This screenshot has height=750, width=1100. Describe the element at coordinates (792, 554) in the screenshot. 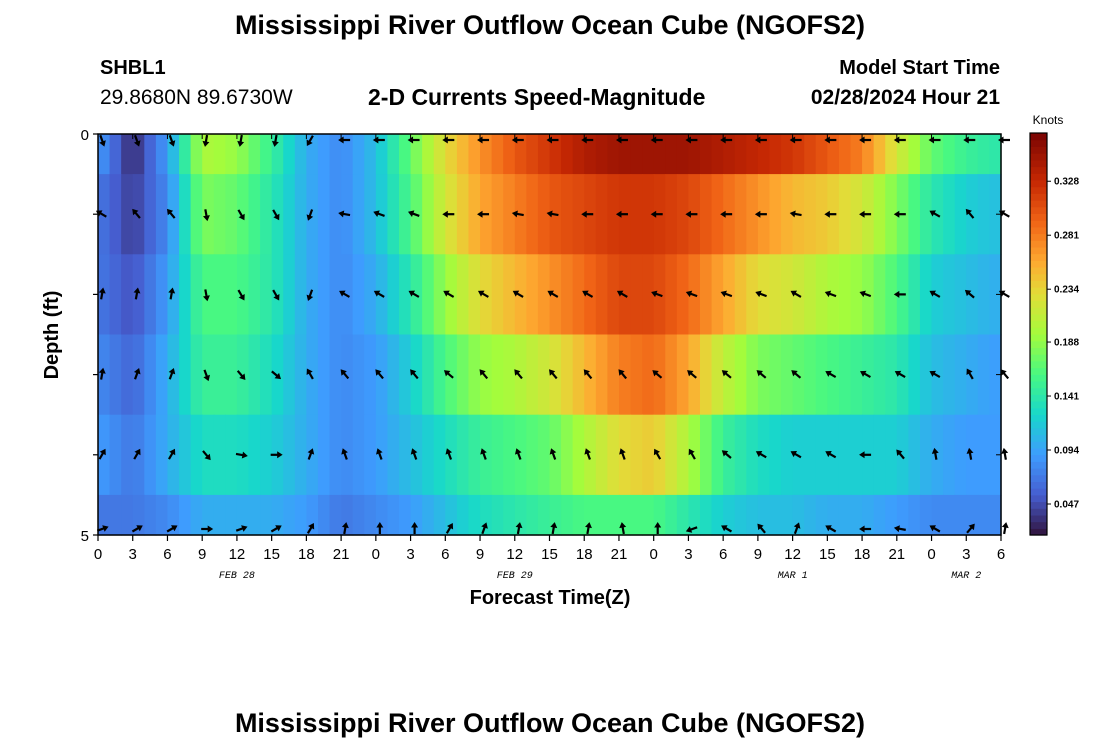

I see `x-tick-label: 12` at that location.